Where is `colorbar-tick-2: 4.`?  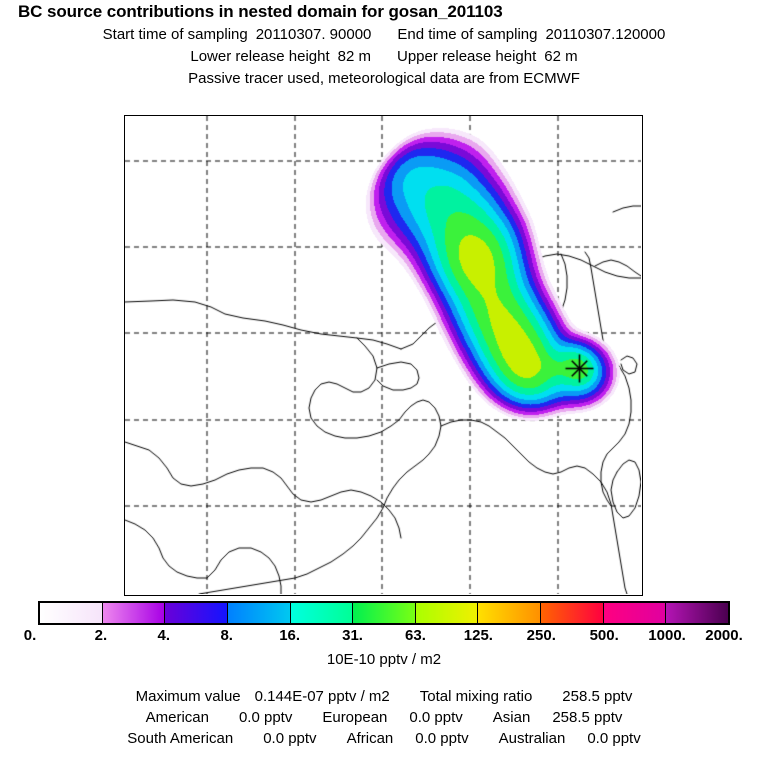 colorbar-tick-2: 4. is located at coordinates (164, 635).